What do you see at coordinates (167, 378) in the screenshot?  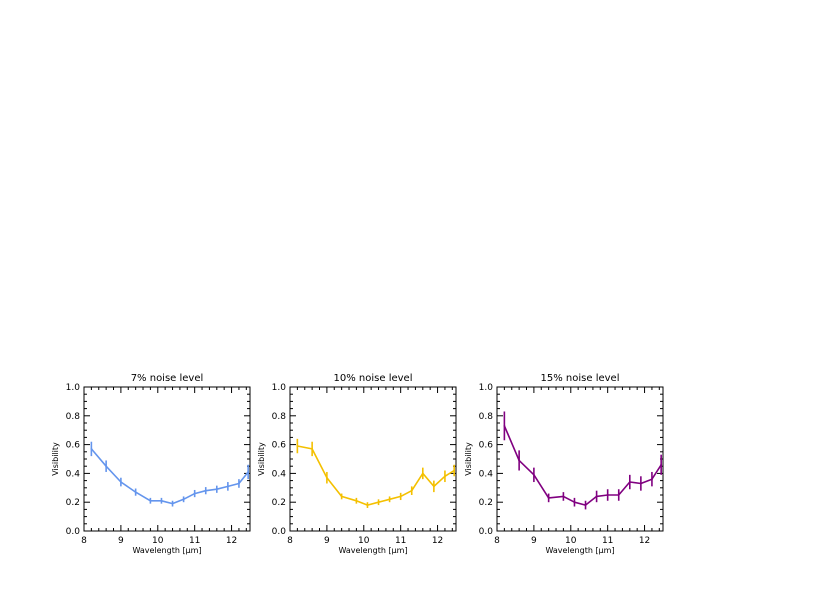 I see `chart-title: 7% noise level` at bounding box center [167, 378].